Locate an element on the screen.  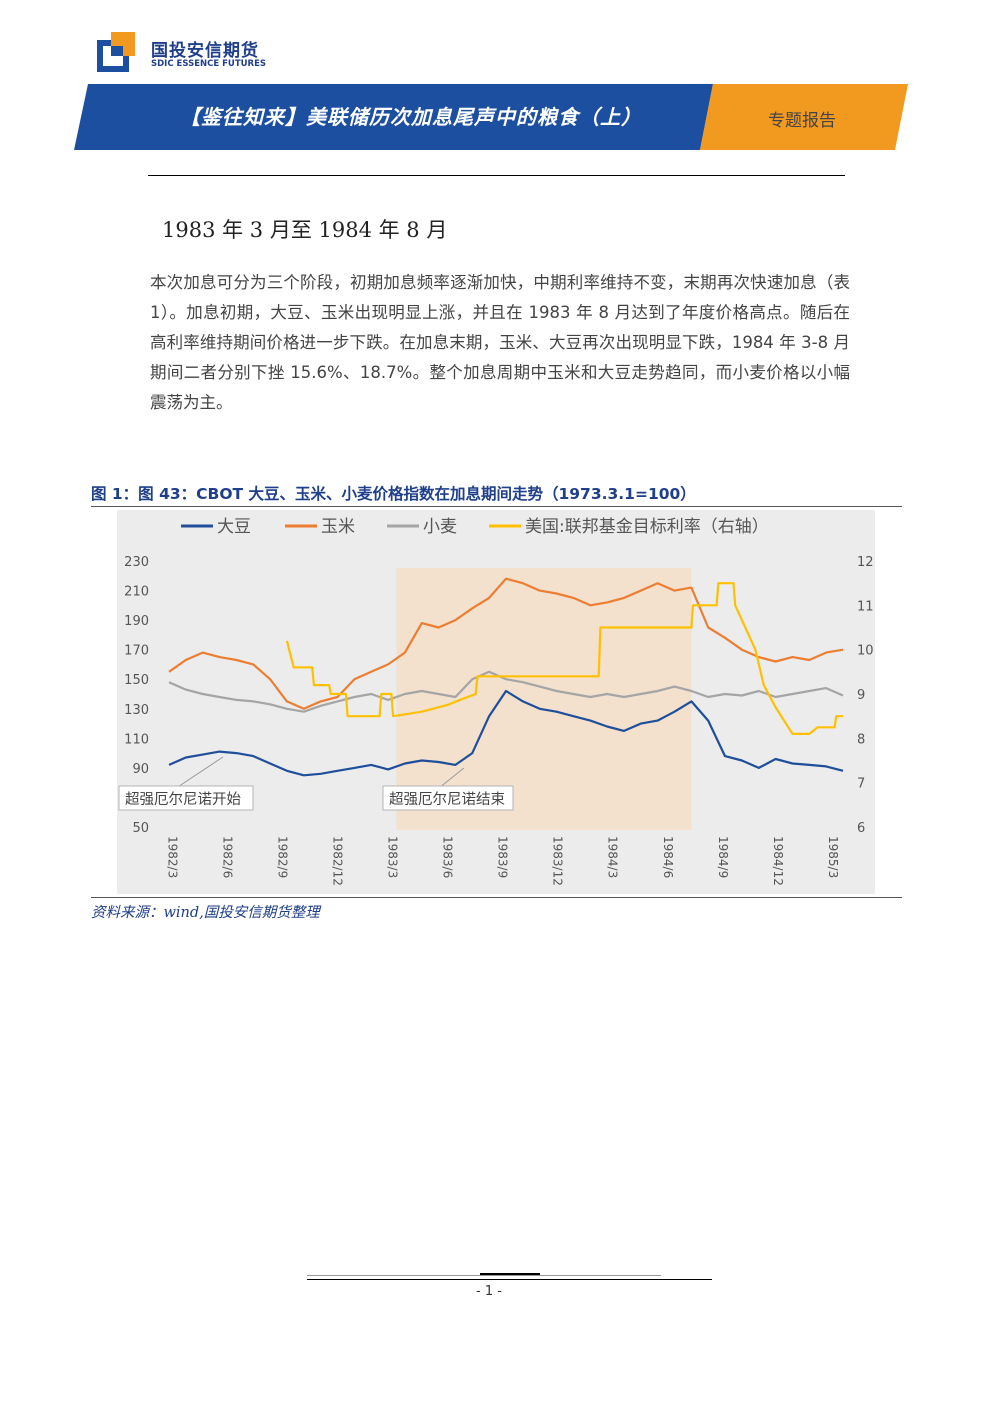
y-left-tick-label: 130 is located at coordinates (136, 710).